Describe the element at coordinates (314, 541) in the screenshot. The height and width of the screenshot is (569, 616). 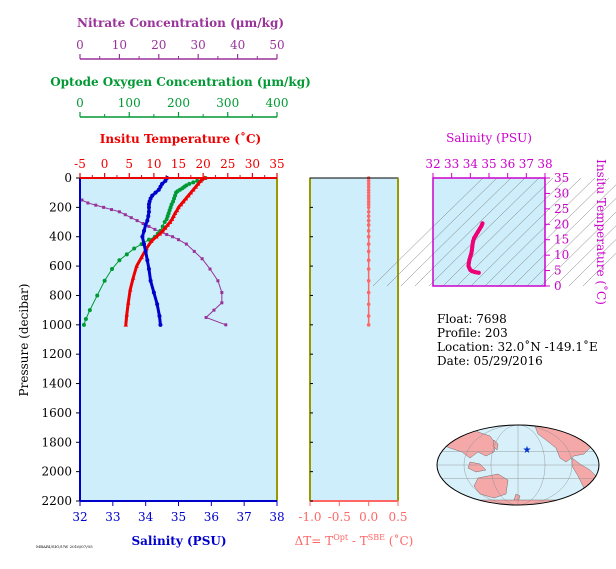
I see `delta-t-label-main: ΔT= T` at that location.